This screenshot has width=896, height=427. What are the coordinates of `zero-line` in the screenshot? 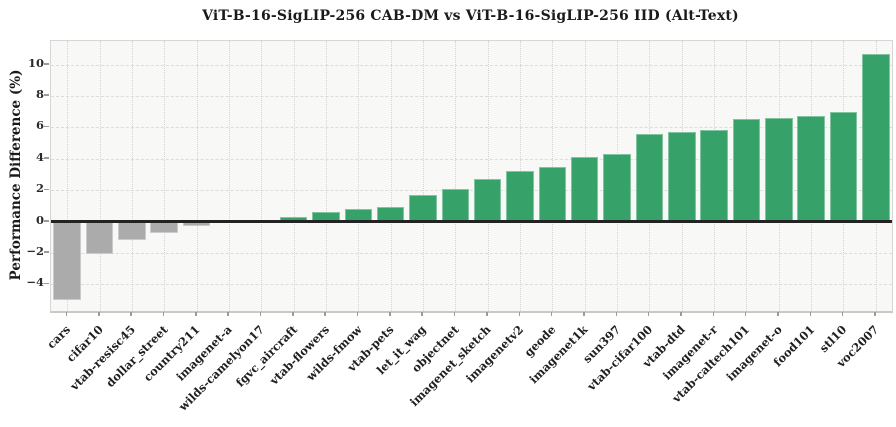 It's located at (471, 222).